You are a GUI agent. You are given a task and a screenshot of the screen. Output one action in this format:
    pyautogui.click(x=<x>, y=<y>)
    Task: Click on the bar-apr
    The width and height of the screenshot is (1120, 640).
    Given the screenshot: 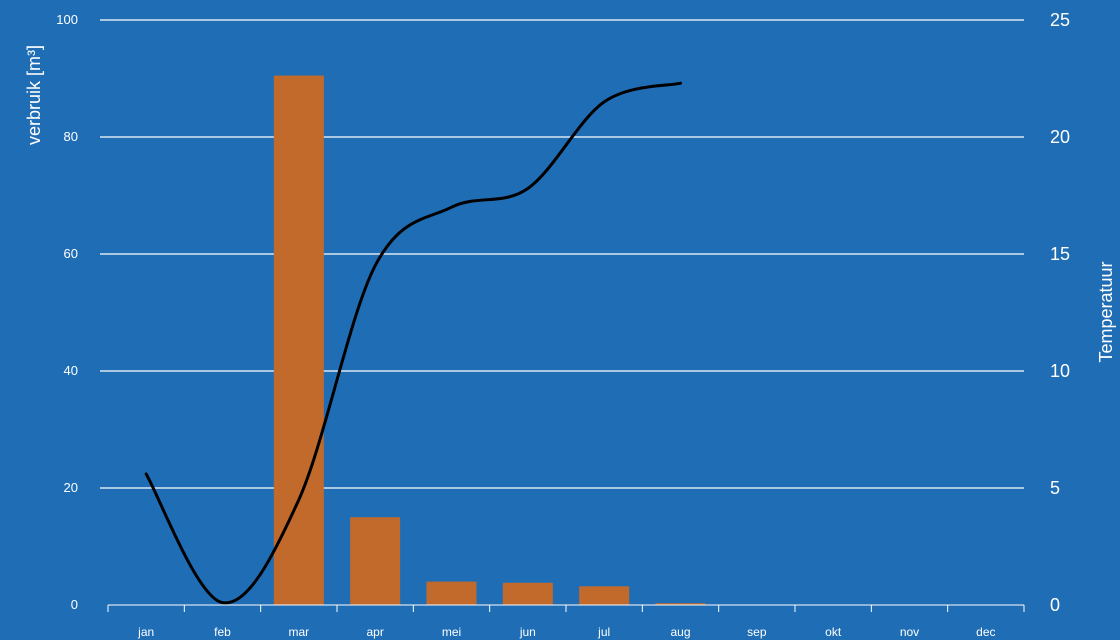 What is the action you would take?
    pyautogui.click(x=375, y=561)
    